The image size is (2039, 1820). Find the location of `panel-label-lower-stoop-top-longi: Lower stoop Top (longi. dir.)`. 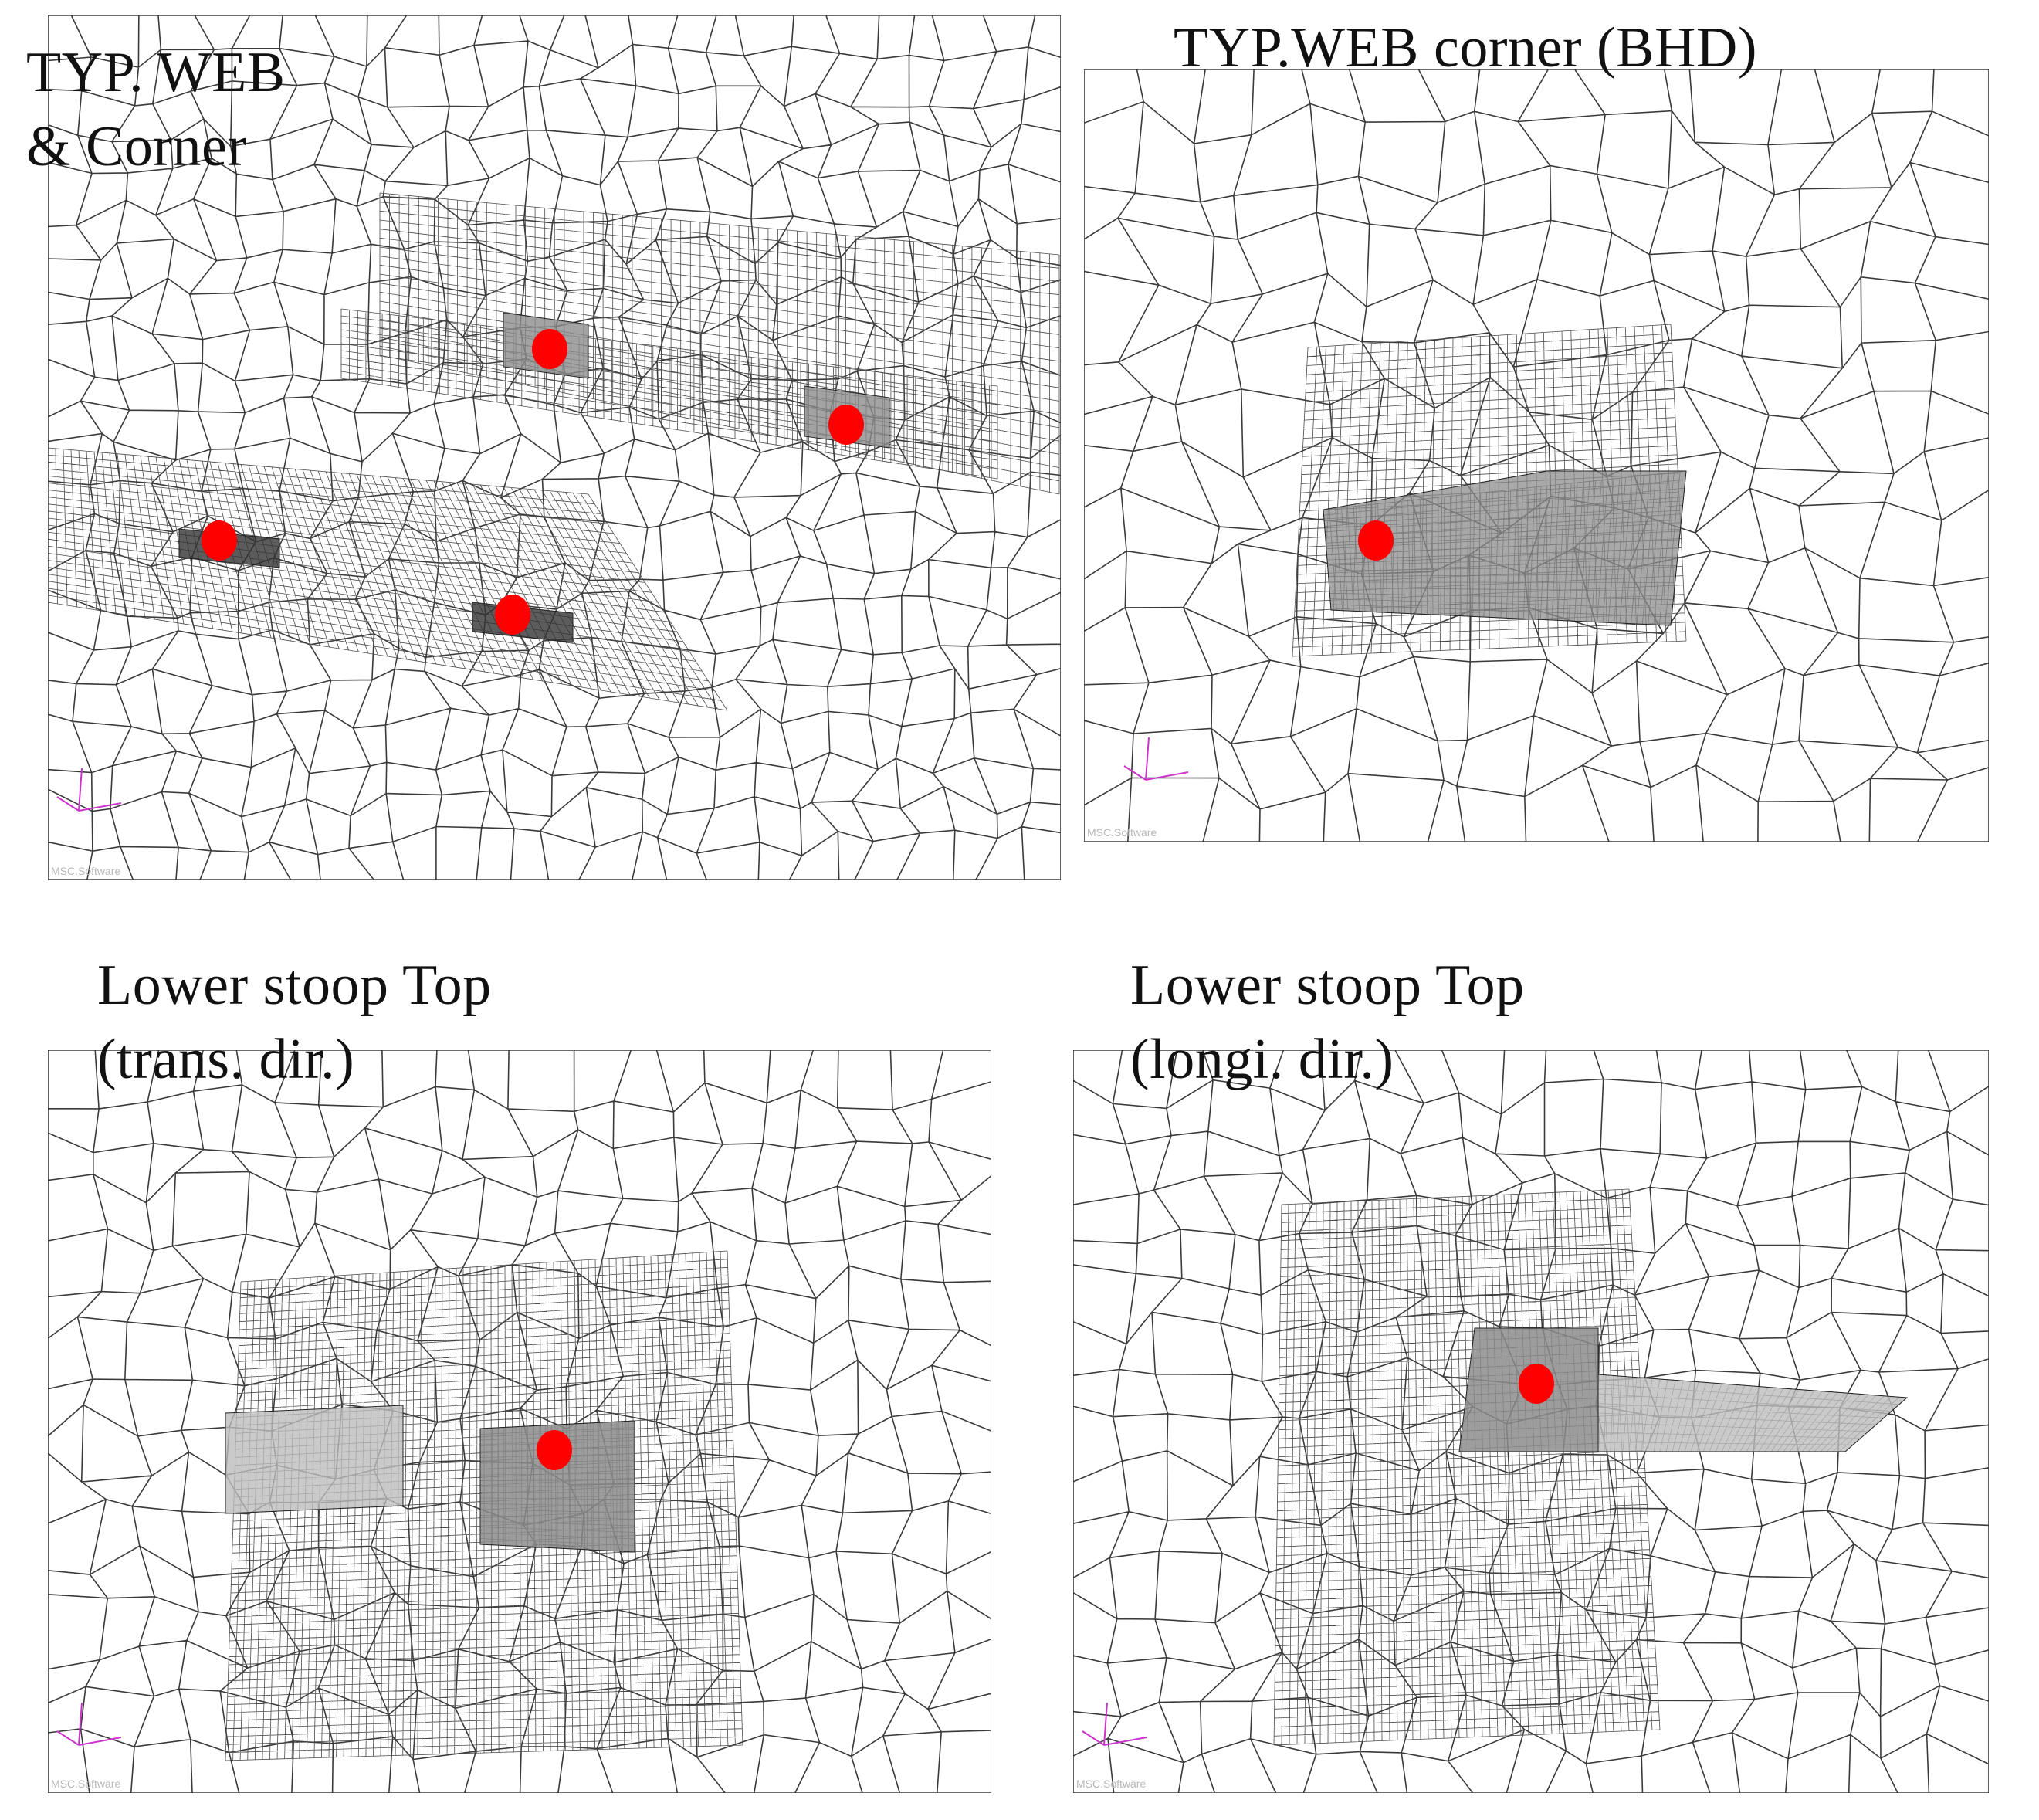

panel-label-lower-stoop-top-longi: Lower stoop Top (longi. dir.) is located at coordinates (1327, 1023).